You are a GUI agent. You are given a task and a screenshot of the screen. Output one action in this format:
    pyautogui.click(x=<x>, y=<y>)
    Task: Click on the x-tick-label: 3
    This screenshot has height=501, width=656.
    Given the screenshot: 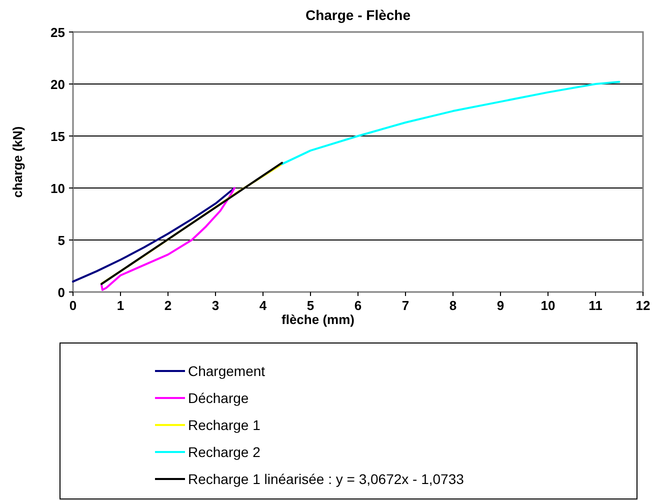 What is the action you would take?
    pyautogui.click(x=216, y=305)
    